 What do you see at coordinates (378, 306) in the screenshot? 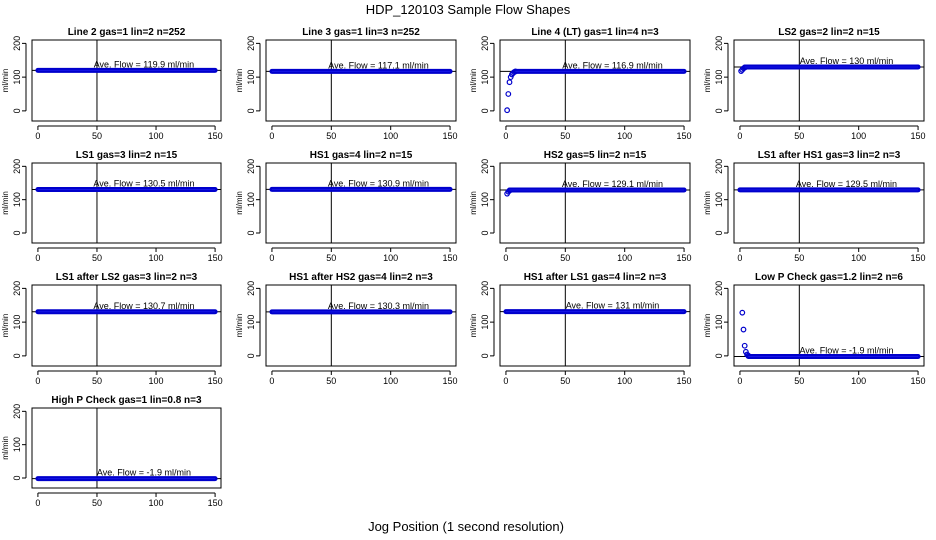
I see `average-flow-annotation: Ave. Flow = 130.3 ml/min` at bounding box center [378, 306].